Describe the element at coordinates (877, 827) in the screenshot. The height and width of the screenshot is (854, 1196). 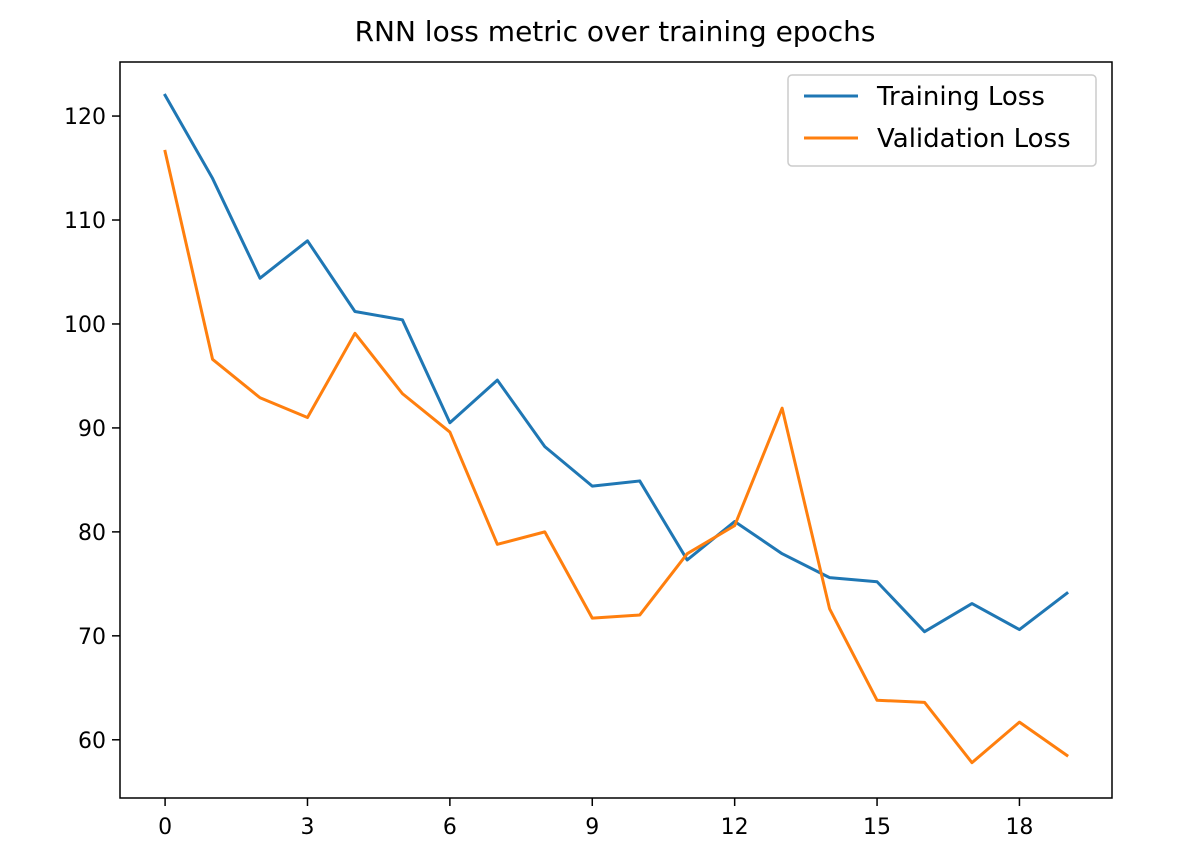
I see `x-tick-label: 15` at that location.